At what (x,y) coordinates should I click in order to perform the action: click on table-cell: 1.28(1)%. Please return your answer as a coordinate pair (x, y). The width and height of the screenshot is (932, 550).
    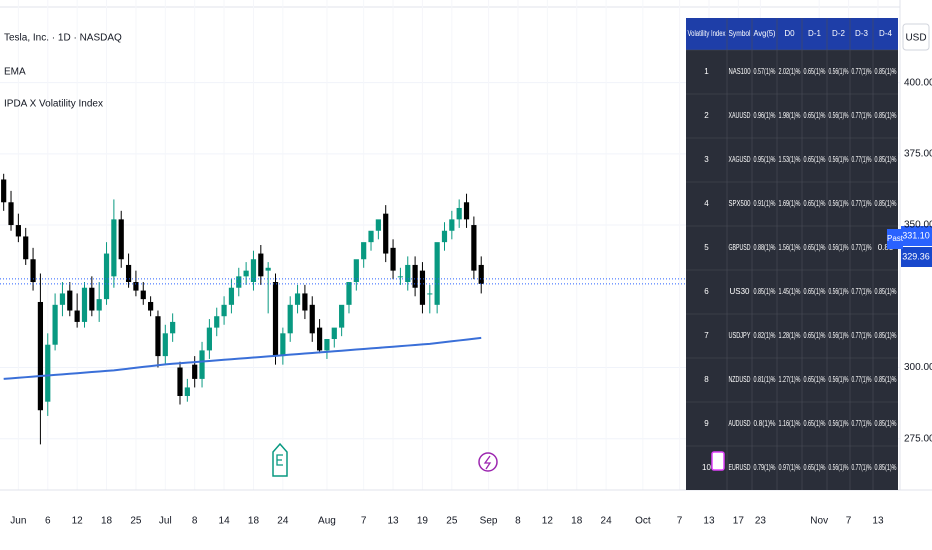
    Looking at the image, I should click on (790, 335).